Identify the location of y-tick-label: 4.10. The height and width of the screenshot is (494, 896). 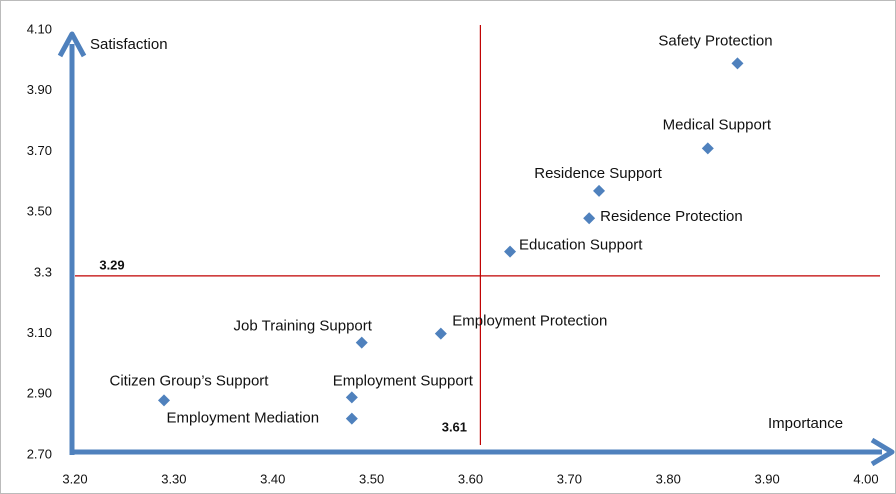
(39, 28).